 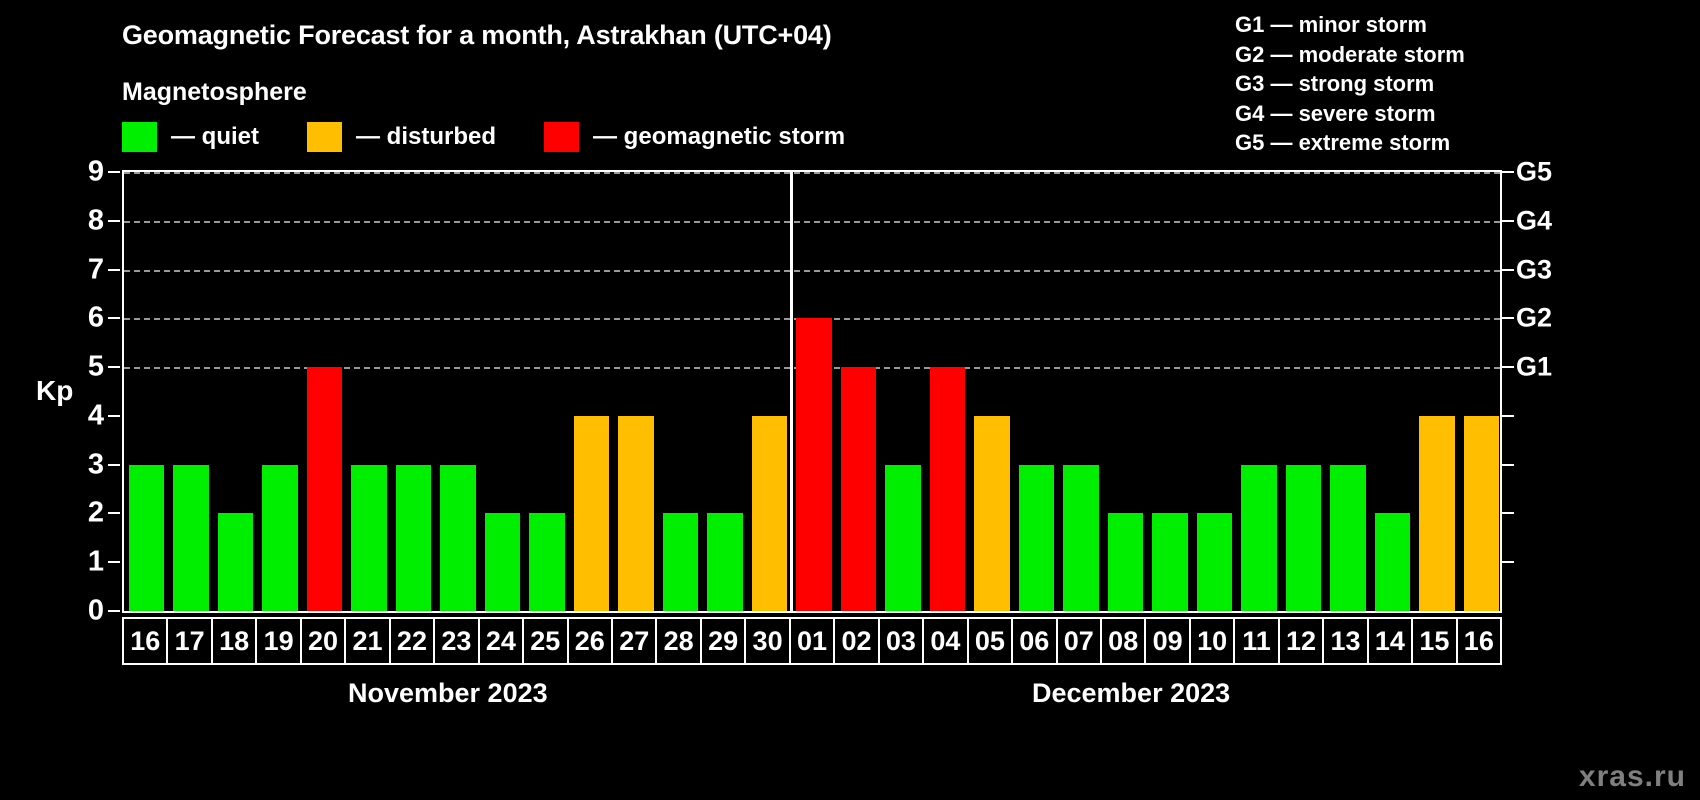 I want to click on date-cell-07: 07, so click(x=1080, y=641).